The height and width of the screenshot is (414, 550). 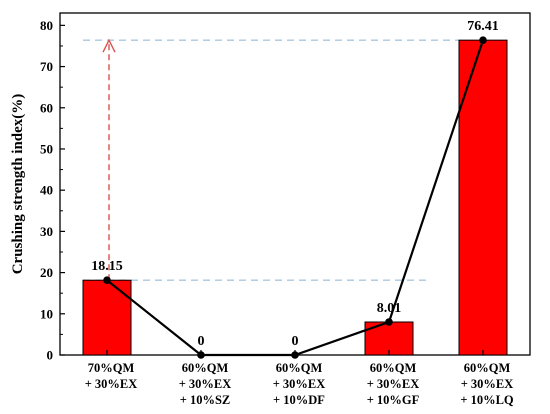 I want to click on y-tick-label: 0, so click(x=50, y=355).